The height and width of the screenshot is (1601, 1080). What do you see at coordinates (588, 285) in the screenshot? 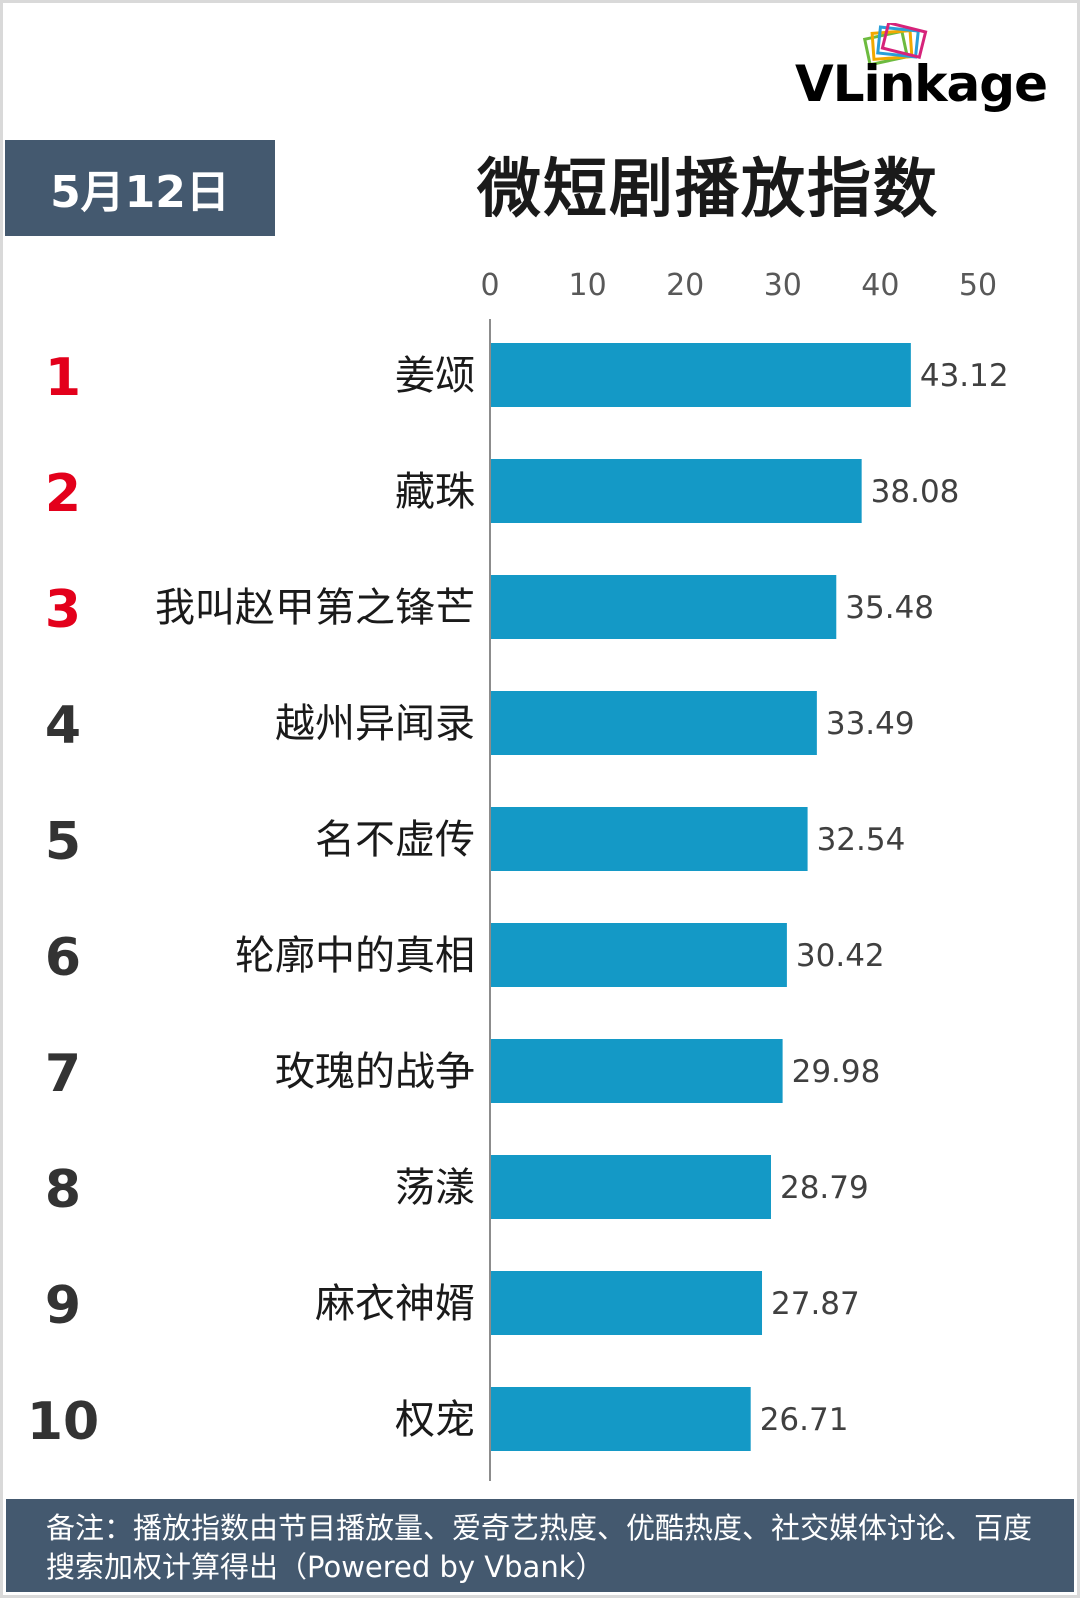
I see `x-tick-label: 10` at bounding box center [588, 285].